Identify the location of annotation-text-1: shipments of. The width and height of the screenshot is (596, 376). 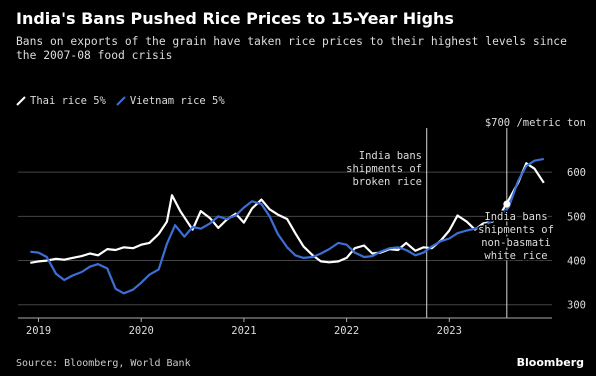
(384, 169).